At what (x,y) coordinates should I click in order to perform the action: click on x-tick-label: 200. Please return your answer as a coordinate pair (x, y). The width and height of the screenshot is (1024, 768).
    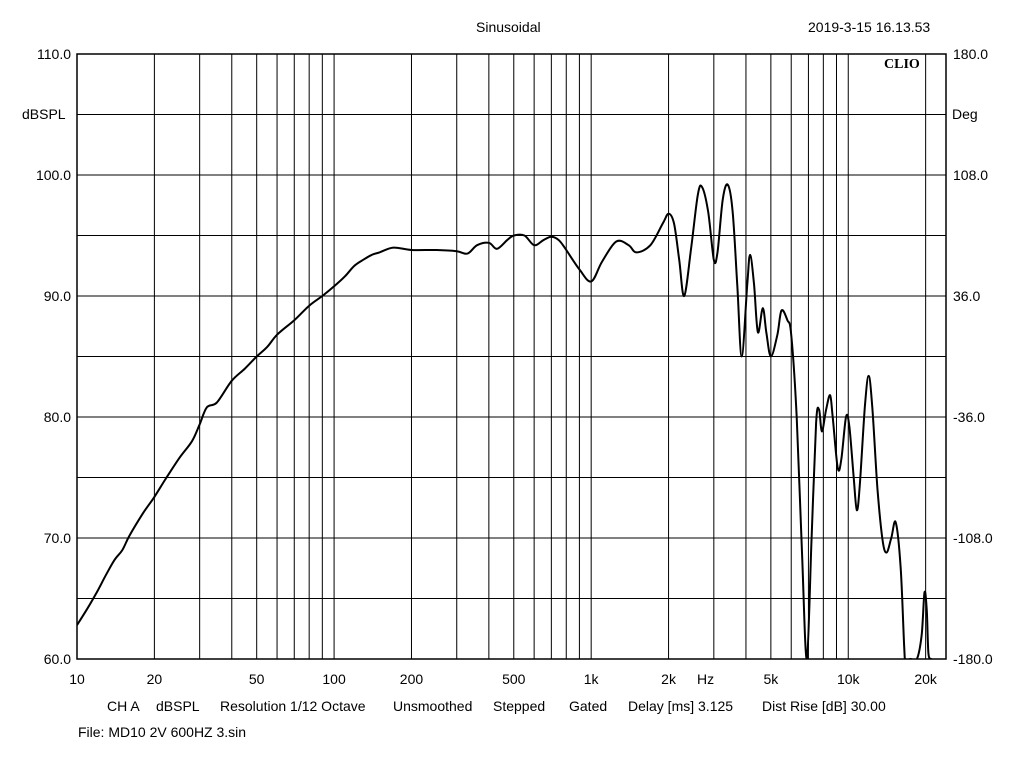
    Looking at the image, I should click on (412, 679).